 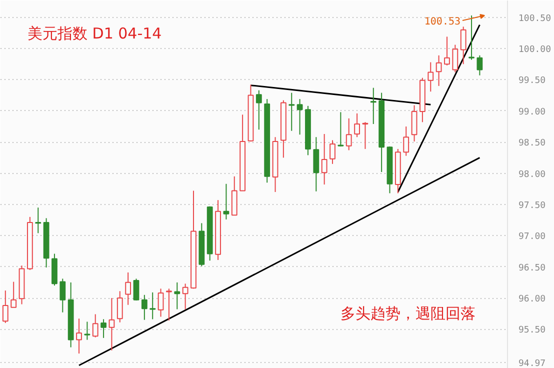 I want to click on annotation: 多头趋势，遇阻回落, so click(x=408, y=313).